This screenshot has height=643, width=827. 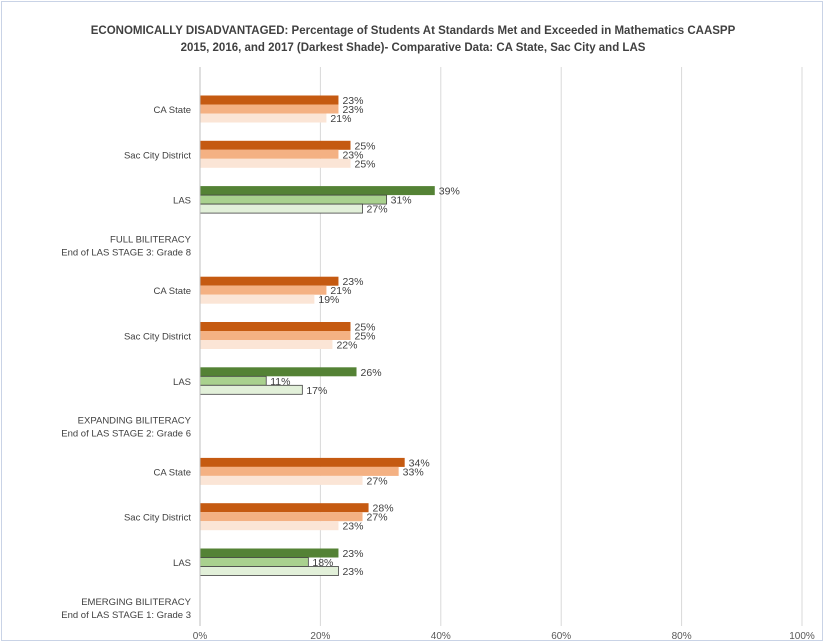 I want to click on group-label: End of LAS STAGE 2: Grade 6, so click(x=126, y=434).